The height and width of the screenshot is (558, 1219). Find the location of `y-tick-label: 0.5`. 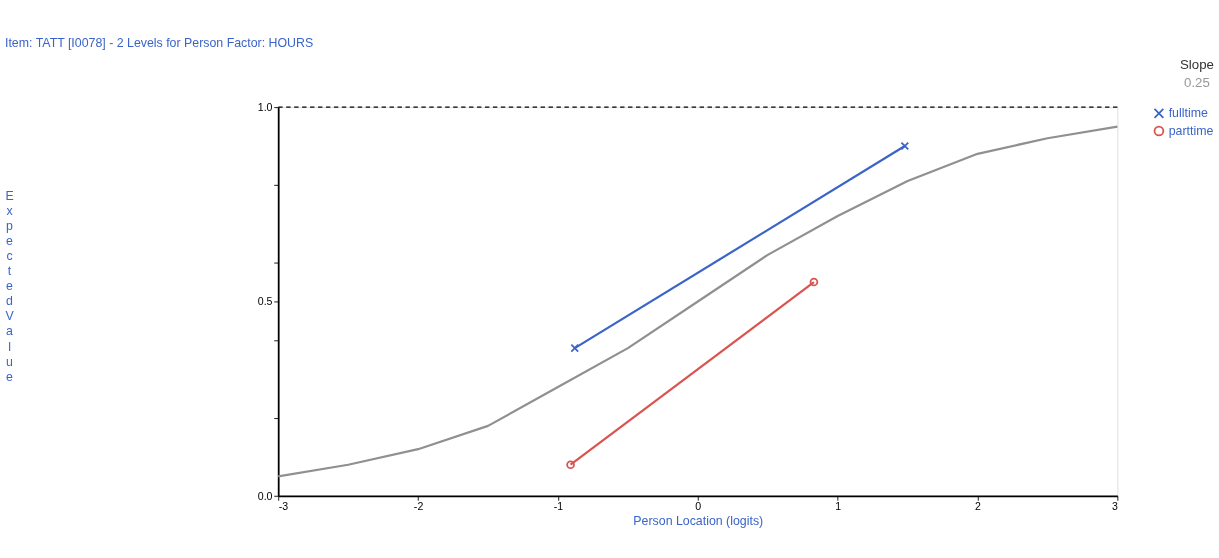

y-tick-label: 0.5 is located at coordinates (265, 301).